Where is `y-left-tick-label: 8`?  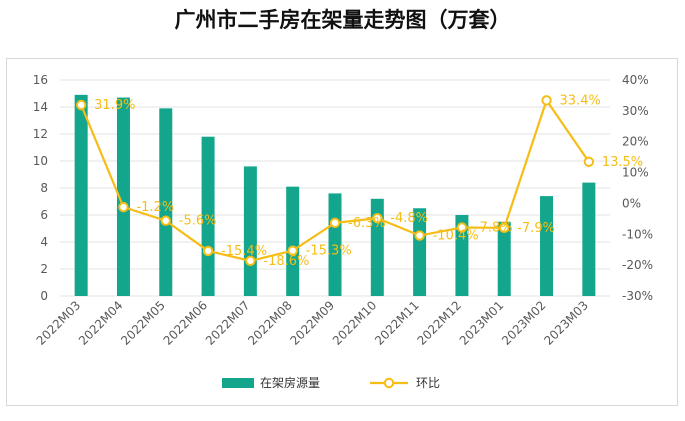
y-left-tick-label: 8 is located at coordinates (44, 188).